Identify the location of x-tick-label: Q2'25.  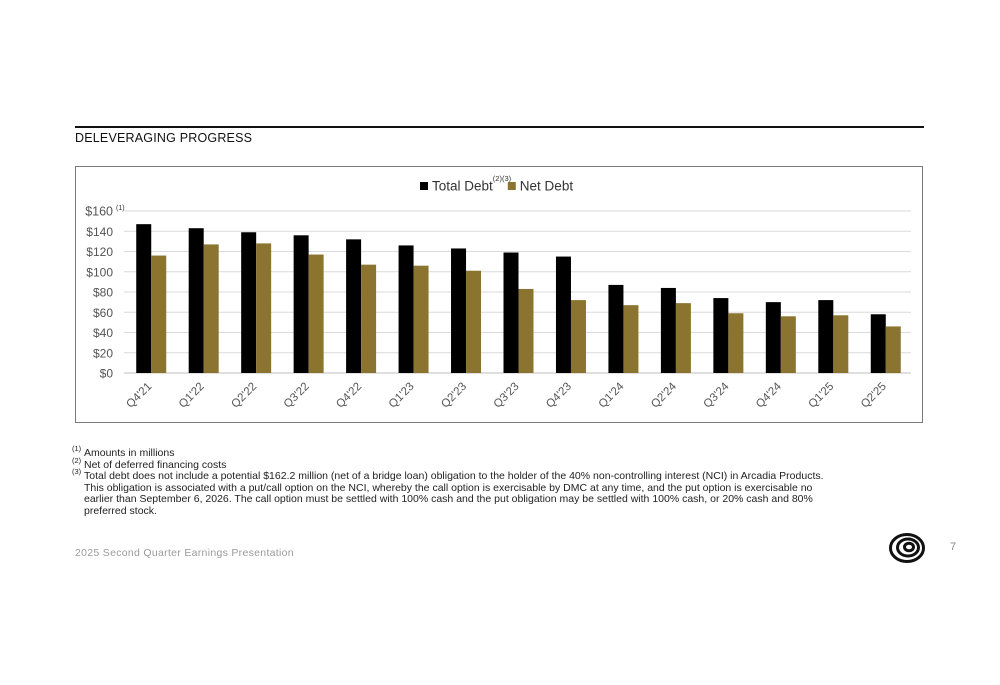
(874, 396).